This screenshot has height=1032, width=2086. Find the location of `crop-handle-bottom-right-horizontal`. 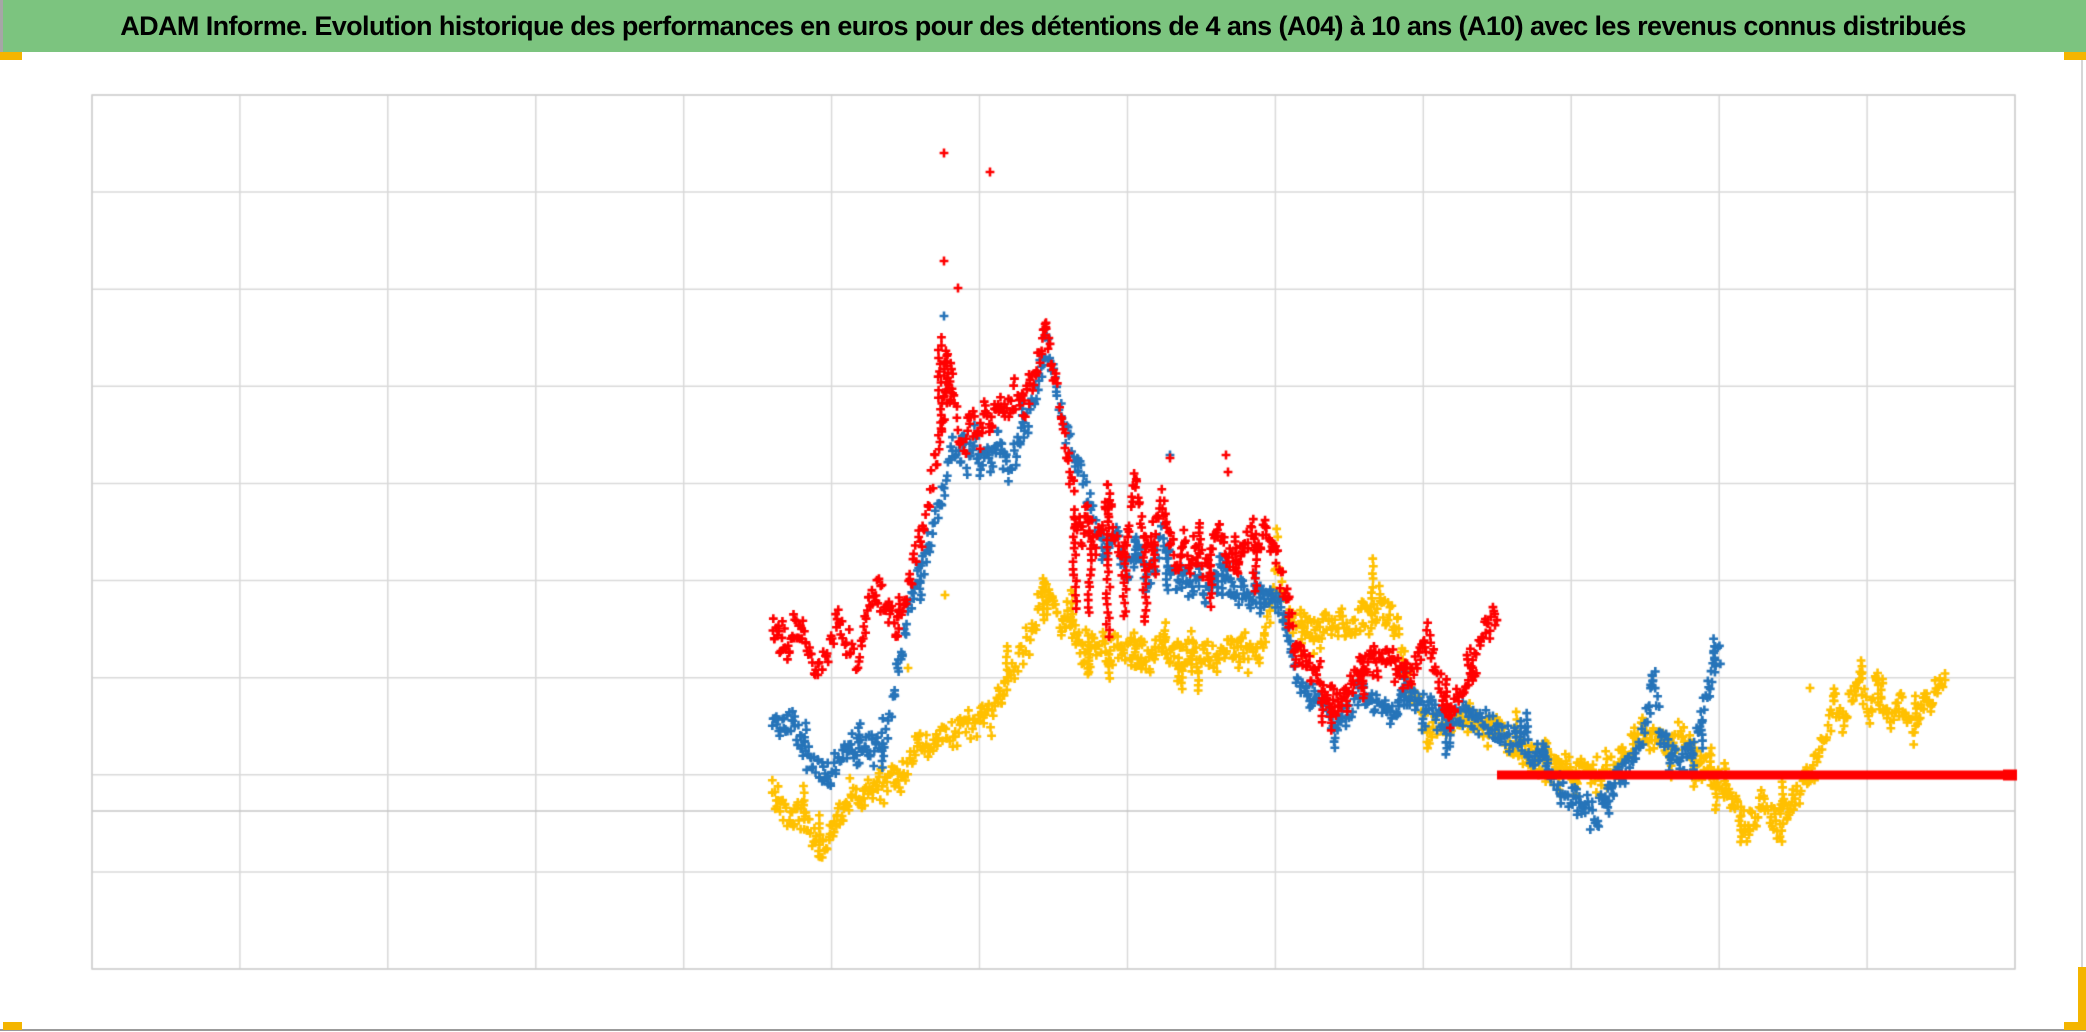

crop-handle-bottom-right-horizontal is located at coordinates (2075, 1026).